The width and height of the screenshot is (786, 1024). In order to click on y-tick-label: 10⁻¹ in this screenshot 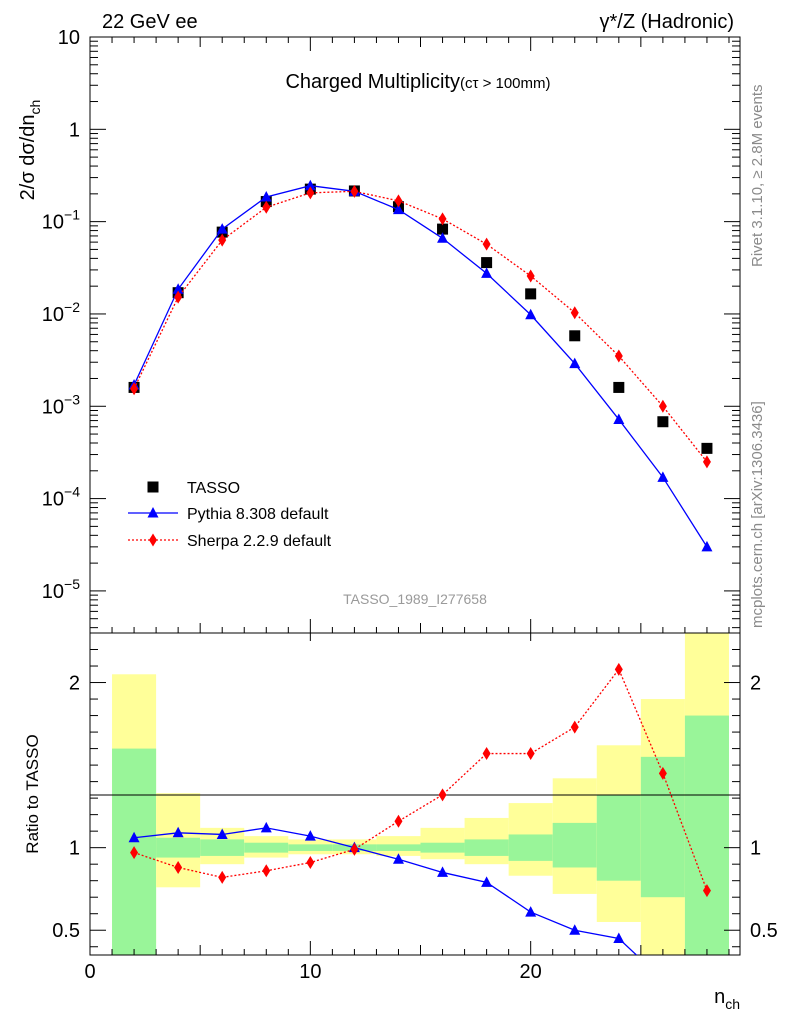, I will do `click(61, 220)`.